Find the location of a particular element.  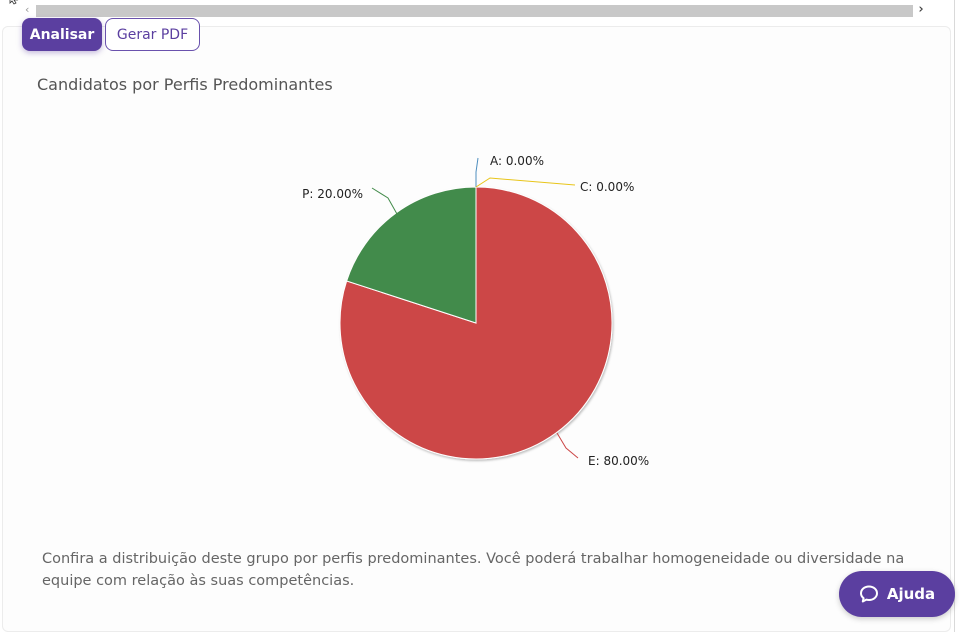

mouse-cursor-icon is located at coordinates (14, 2).